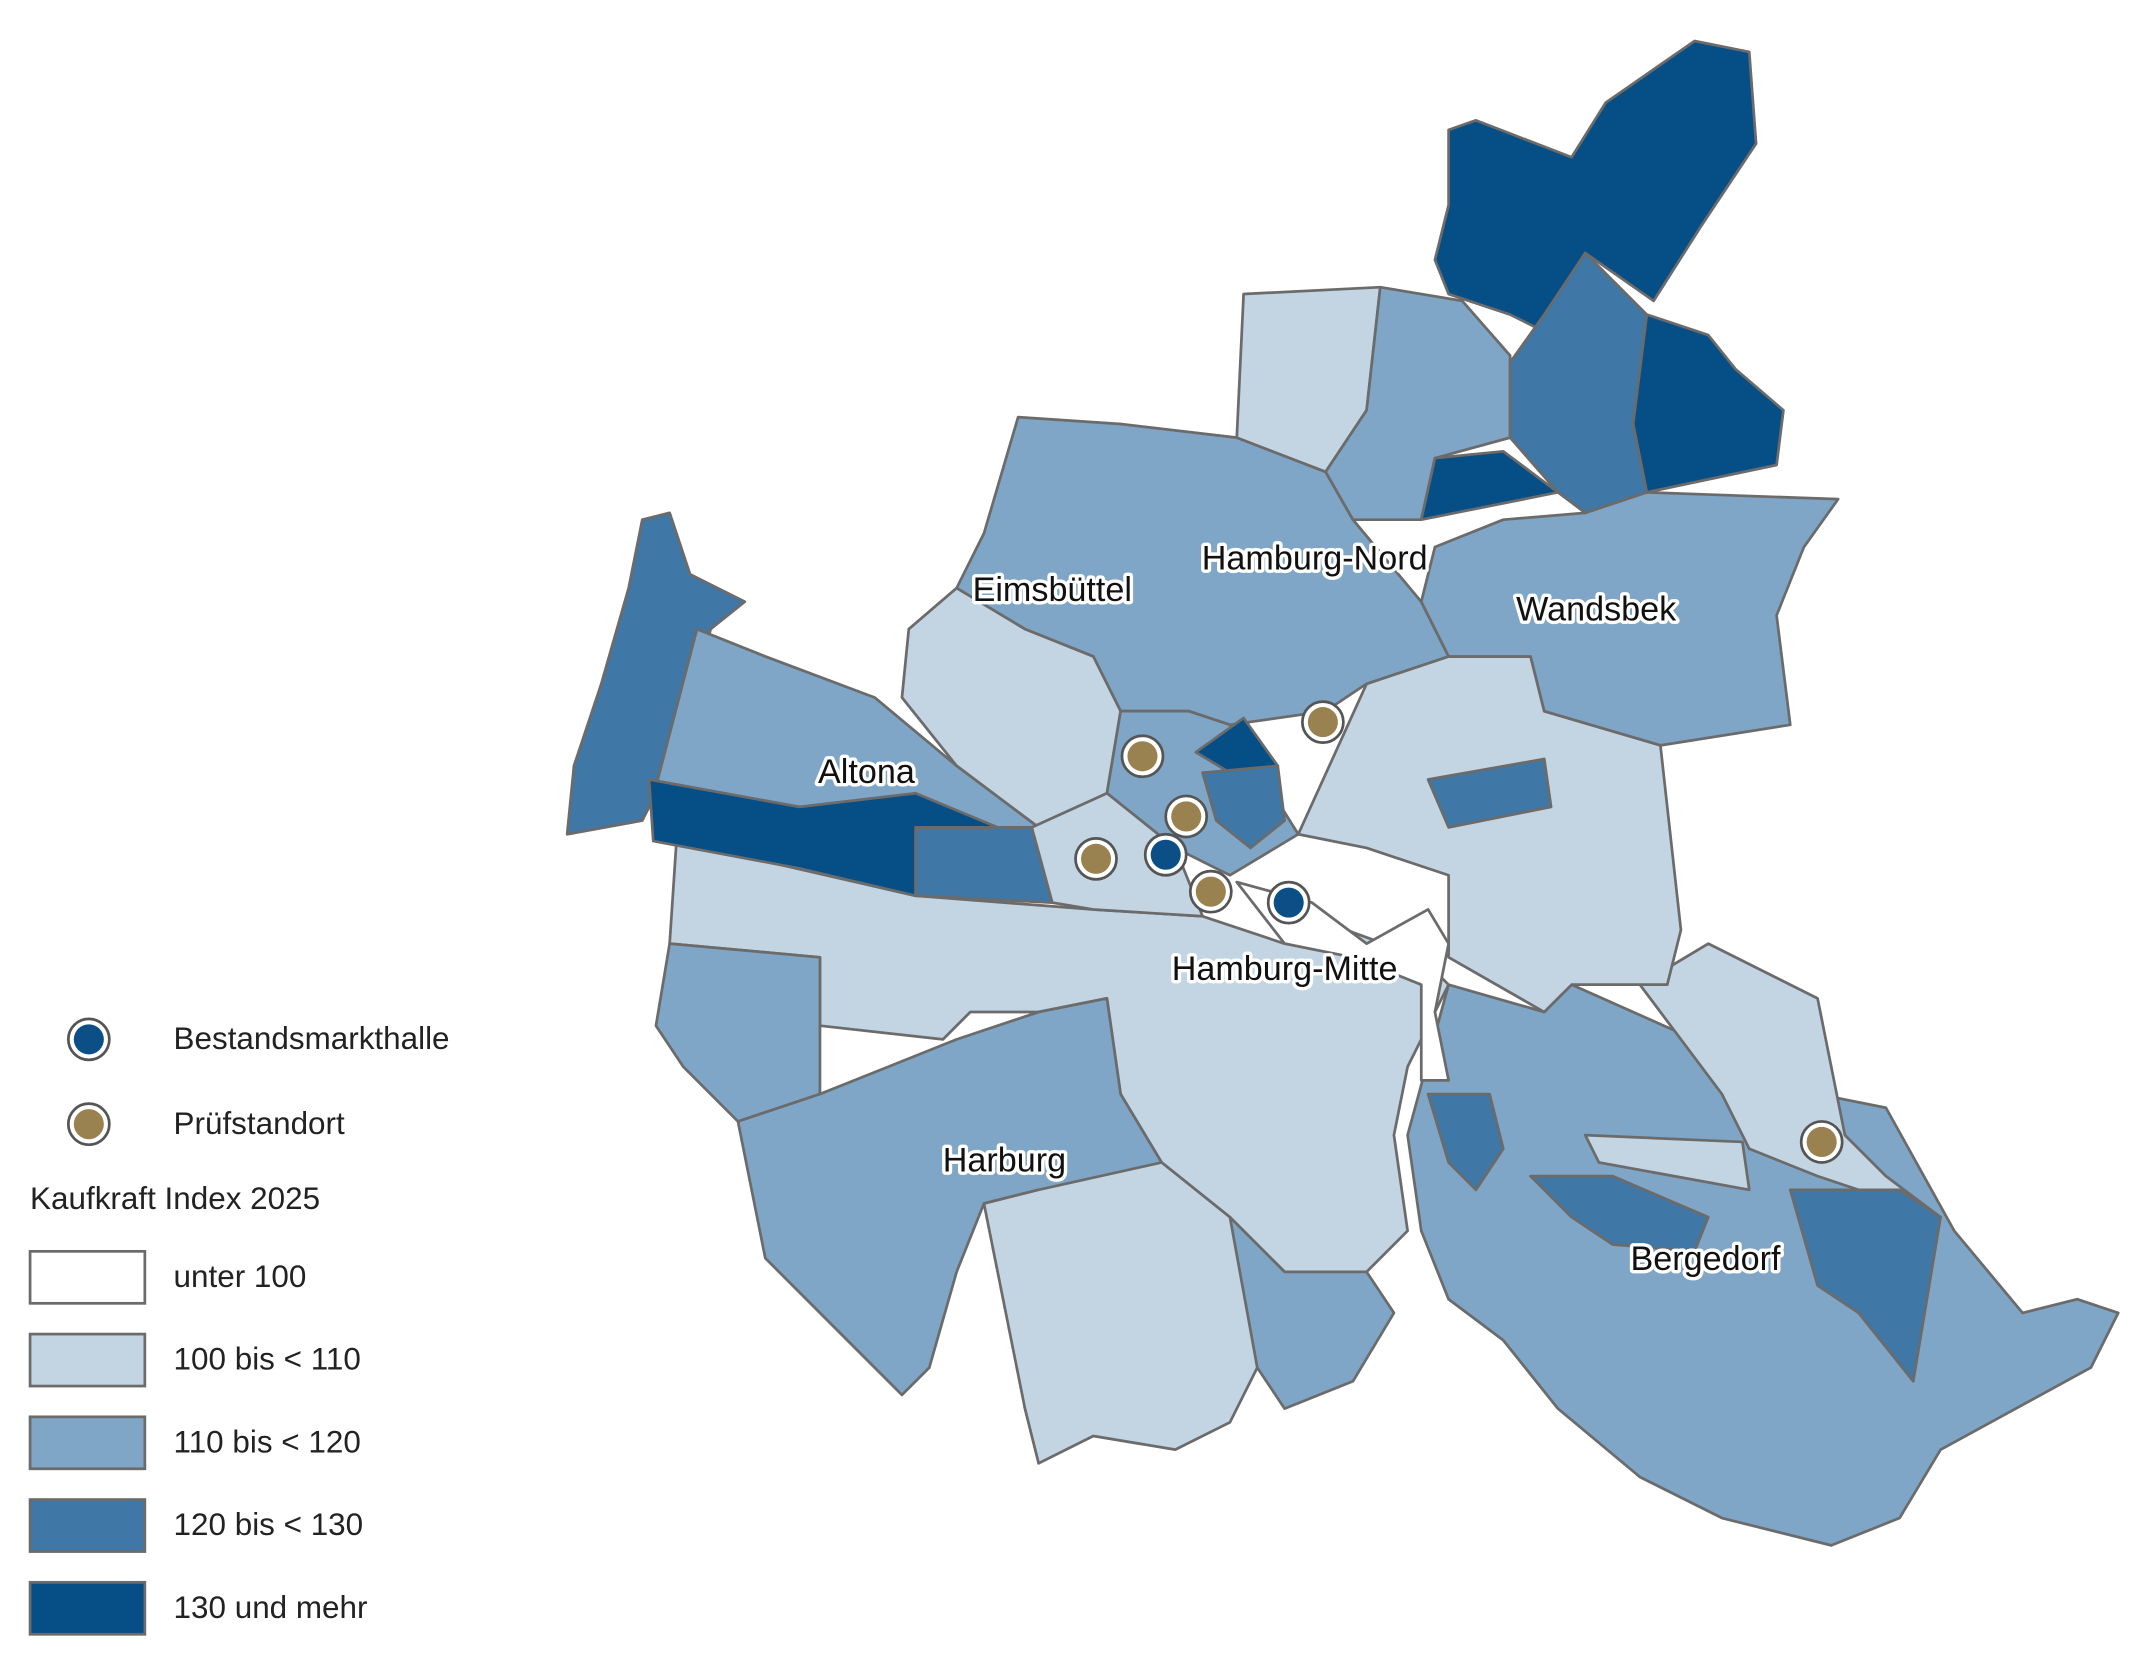  I want to click on legend-label: 110 bis < 120, so click(267, 1441).